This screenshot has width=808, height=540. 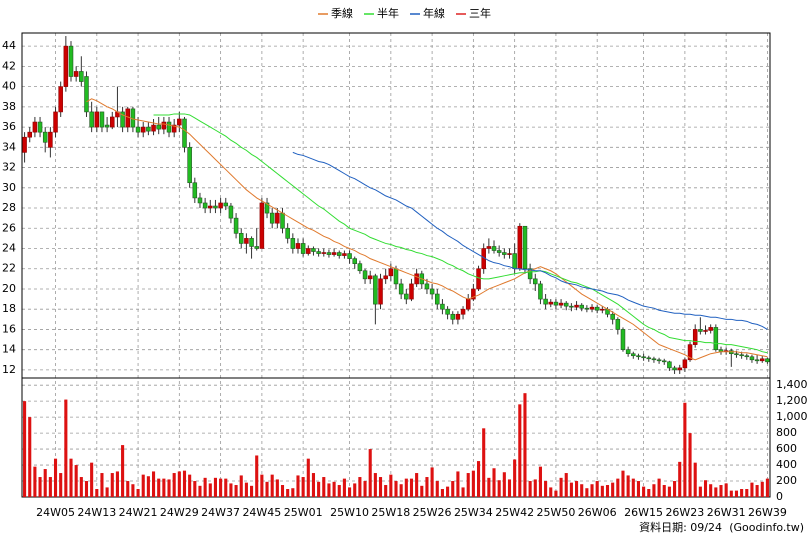 I want to click on volume-tick-label: 0, so click(x=779, y=496).